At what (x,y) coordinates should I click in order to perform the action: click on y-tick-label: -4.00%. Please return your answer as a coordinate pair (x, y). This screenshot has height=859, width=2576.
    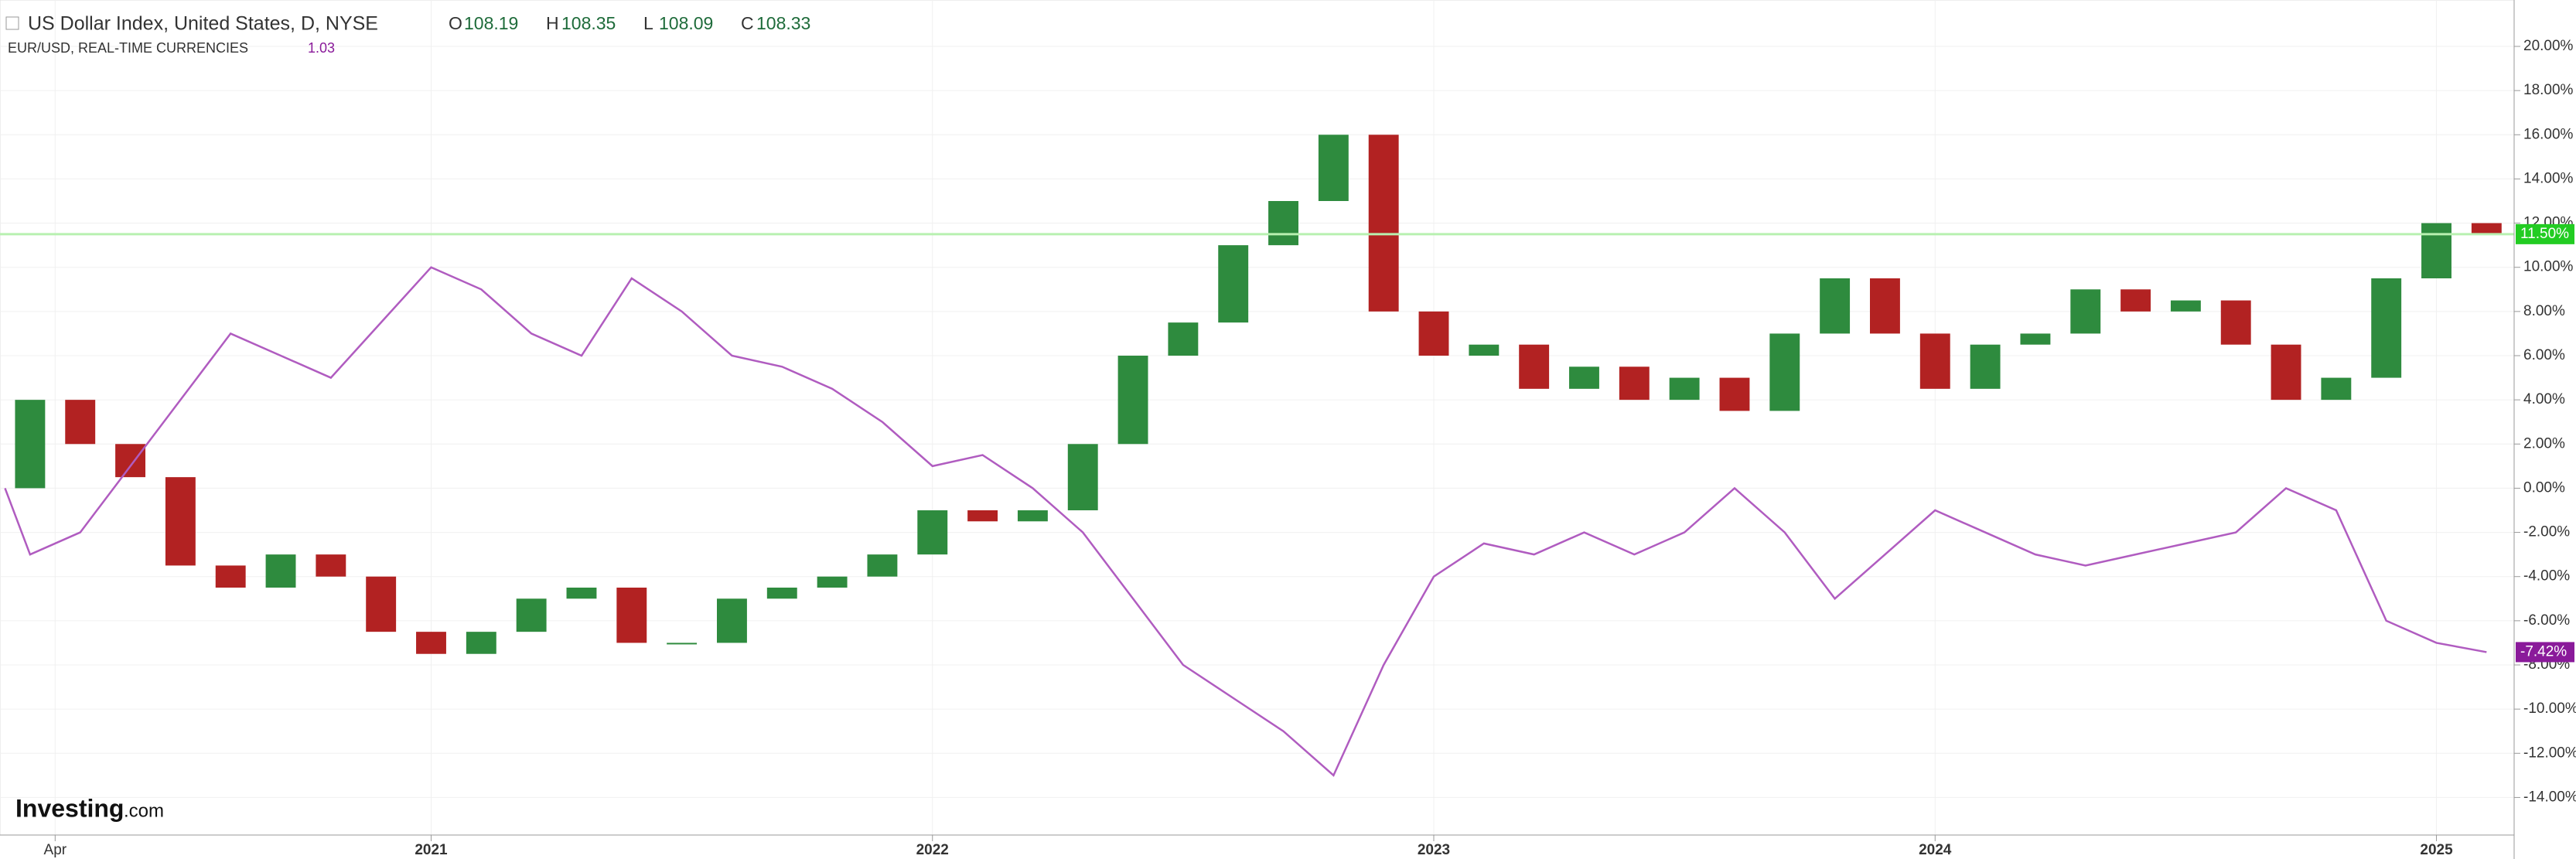
    Looking at the image, I should click on (2546, 577).